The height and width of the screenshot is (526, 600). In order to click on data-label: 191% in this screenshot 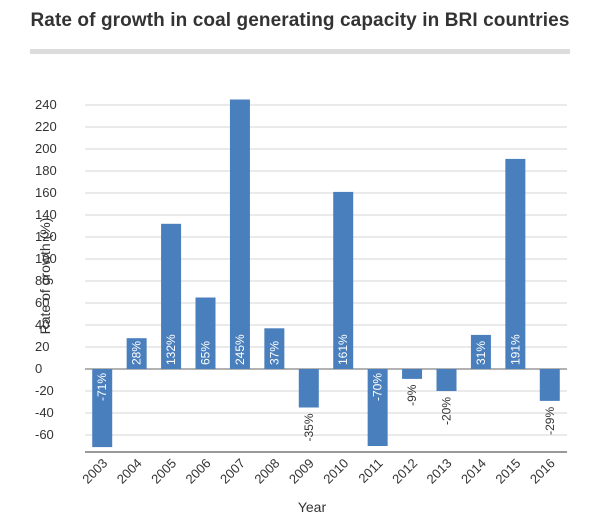, I will do `click(515, 349)`.